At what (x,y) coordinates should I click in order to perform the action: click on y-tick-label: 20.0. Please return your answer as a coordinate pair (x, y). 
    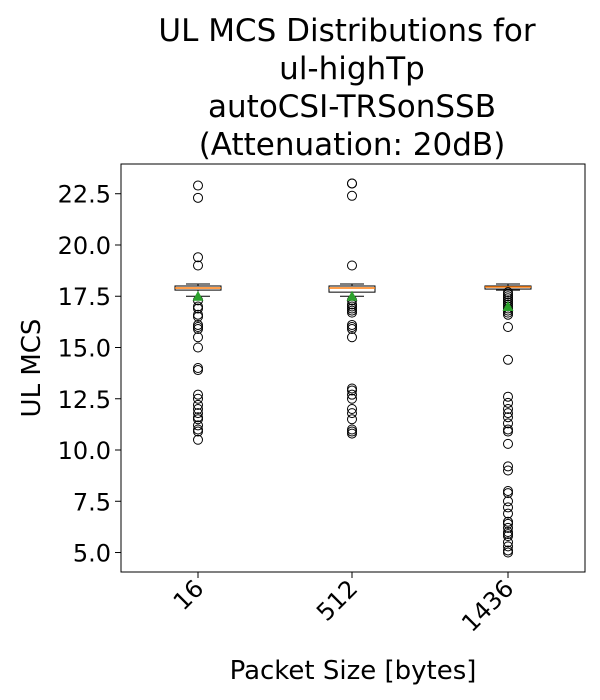
    Looking at the image, I should click on (84, 246).